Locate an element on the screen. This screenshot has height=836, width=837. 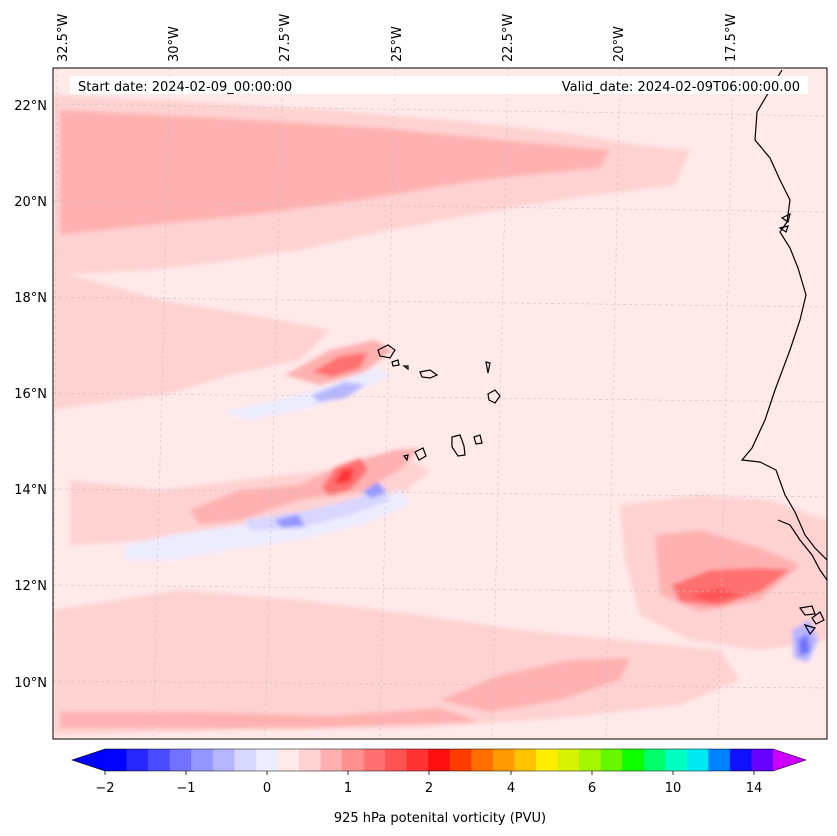
valid-date-label: Valid_date: 2024-02-09T06:00:00.00 is located at coordinates (681, 87).